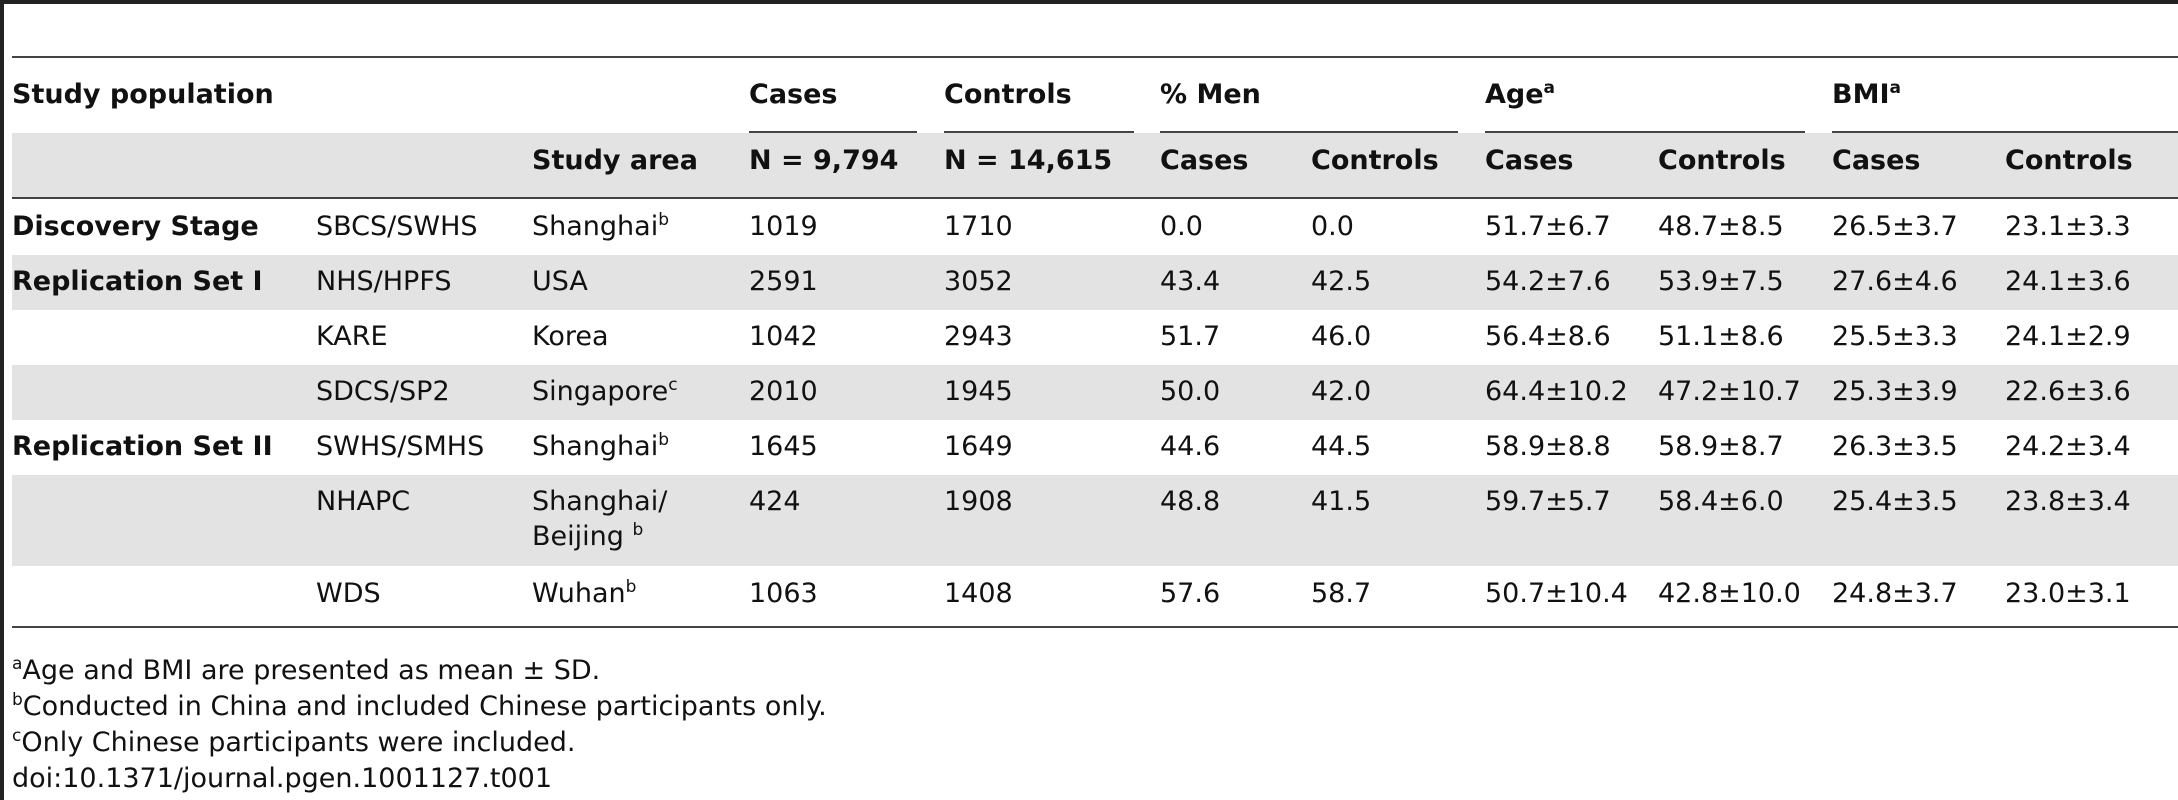 The height and width of the screenshot is (800, 2178). What do you see at coordinates (775, 501) in the screenshot?
I see `row-cases: 424` at bounding box center [775, 501].